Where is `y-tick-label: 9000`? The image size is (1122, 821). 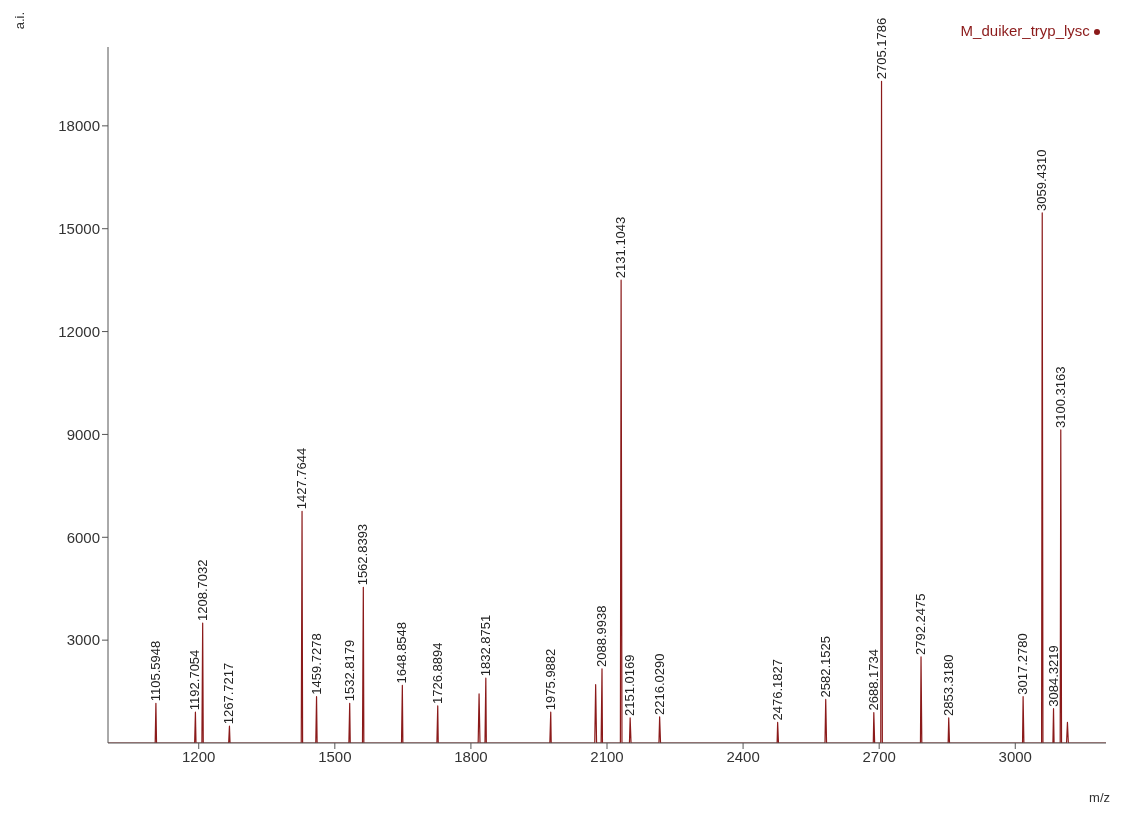
y-tick-label: 9000 is located at coordinates (83, 434).